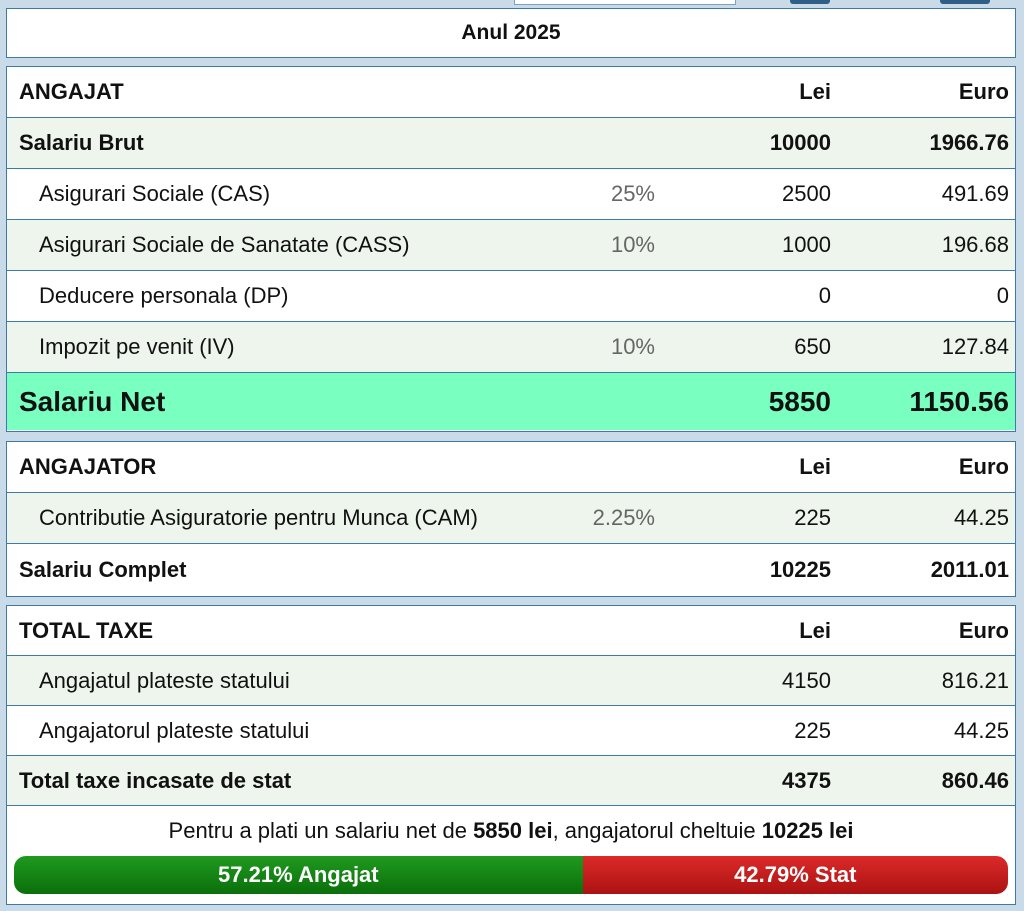  What do you see at coordinates (511, 681) in the screenshot?
I see `angajat-plateste-row: Angajatul plateste statului 4150 816.21` at bounding box center [511, 681].